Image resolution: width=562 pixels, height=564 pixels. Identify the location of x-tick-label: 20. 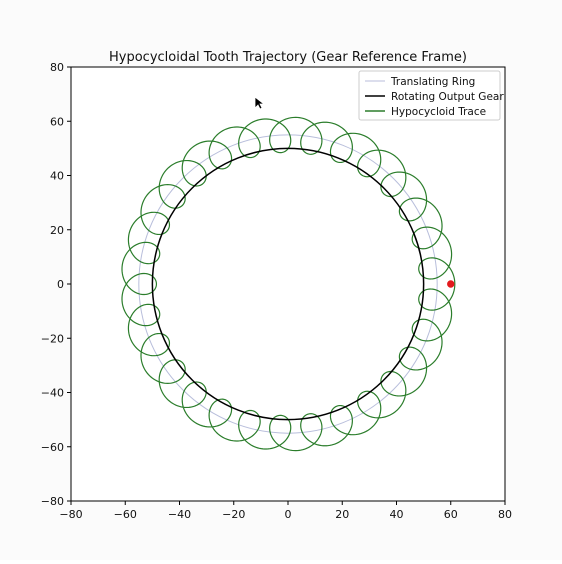
(342, 514).